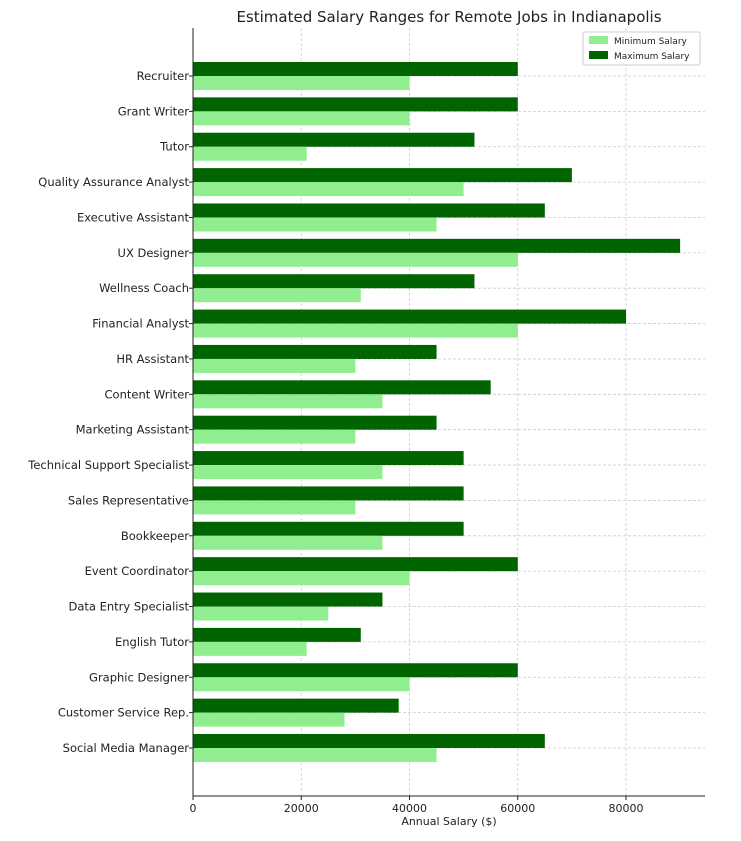 The image size is (741, 841). What do you see at coordinates (113, 182) in the screenshot?
I see `y-tick-label: Quality Assurance Analyst` at bounding box center [113, 182].